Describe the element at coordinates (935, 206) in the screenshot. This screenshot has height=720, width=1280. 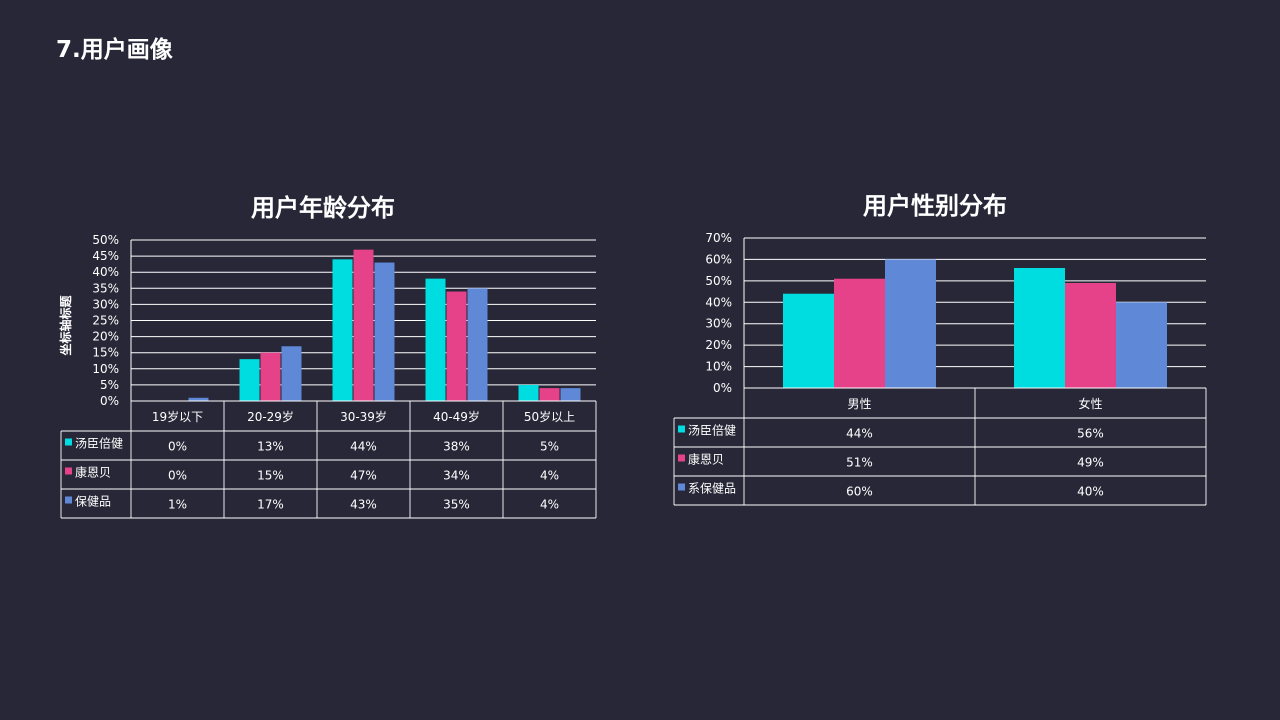
I see `gender-chart-title: 用户性别分布` at that location.